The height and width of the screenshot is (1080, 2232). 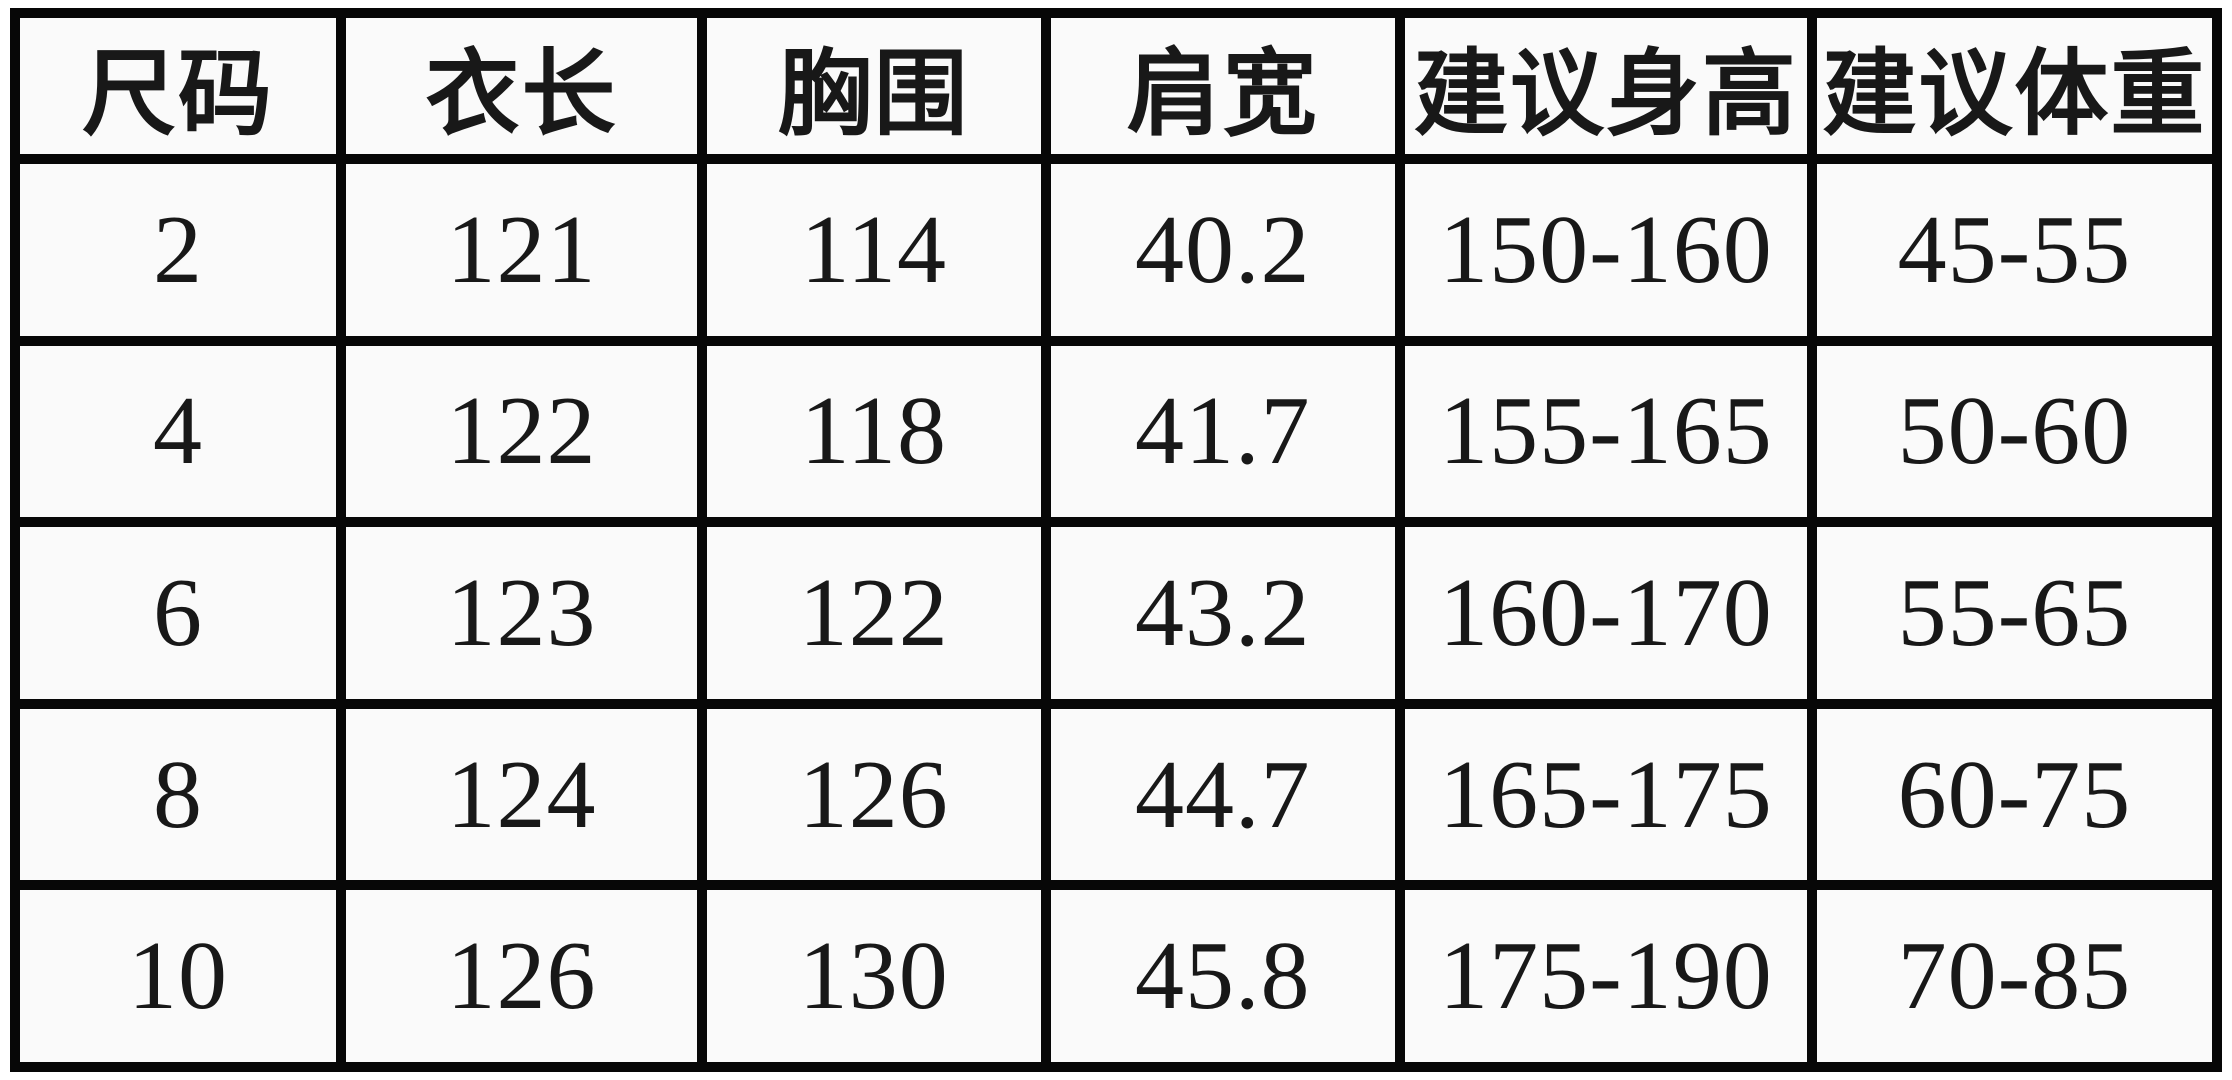 I want to click on cell-shoulder-width: 40.2, so click(x=1223, y=250).